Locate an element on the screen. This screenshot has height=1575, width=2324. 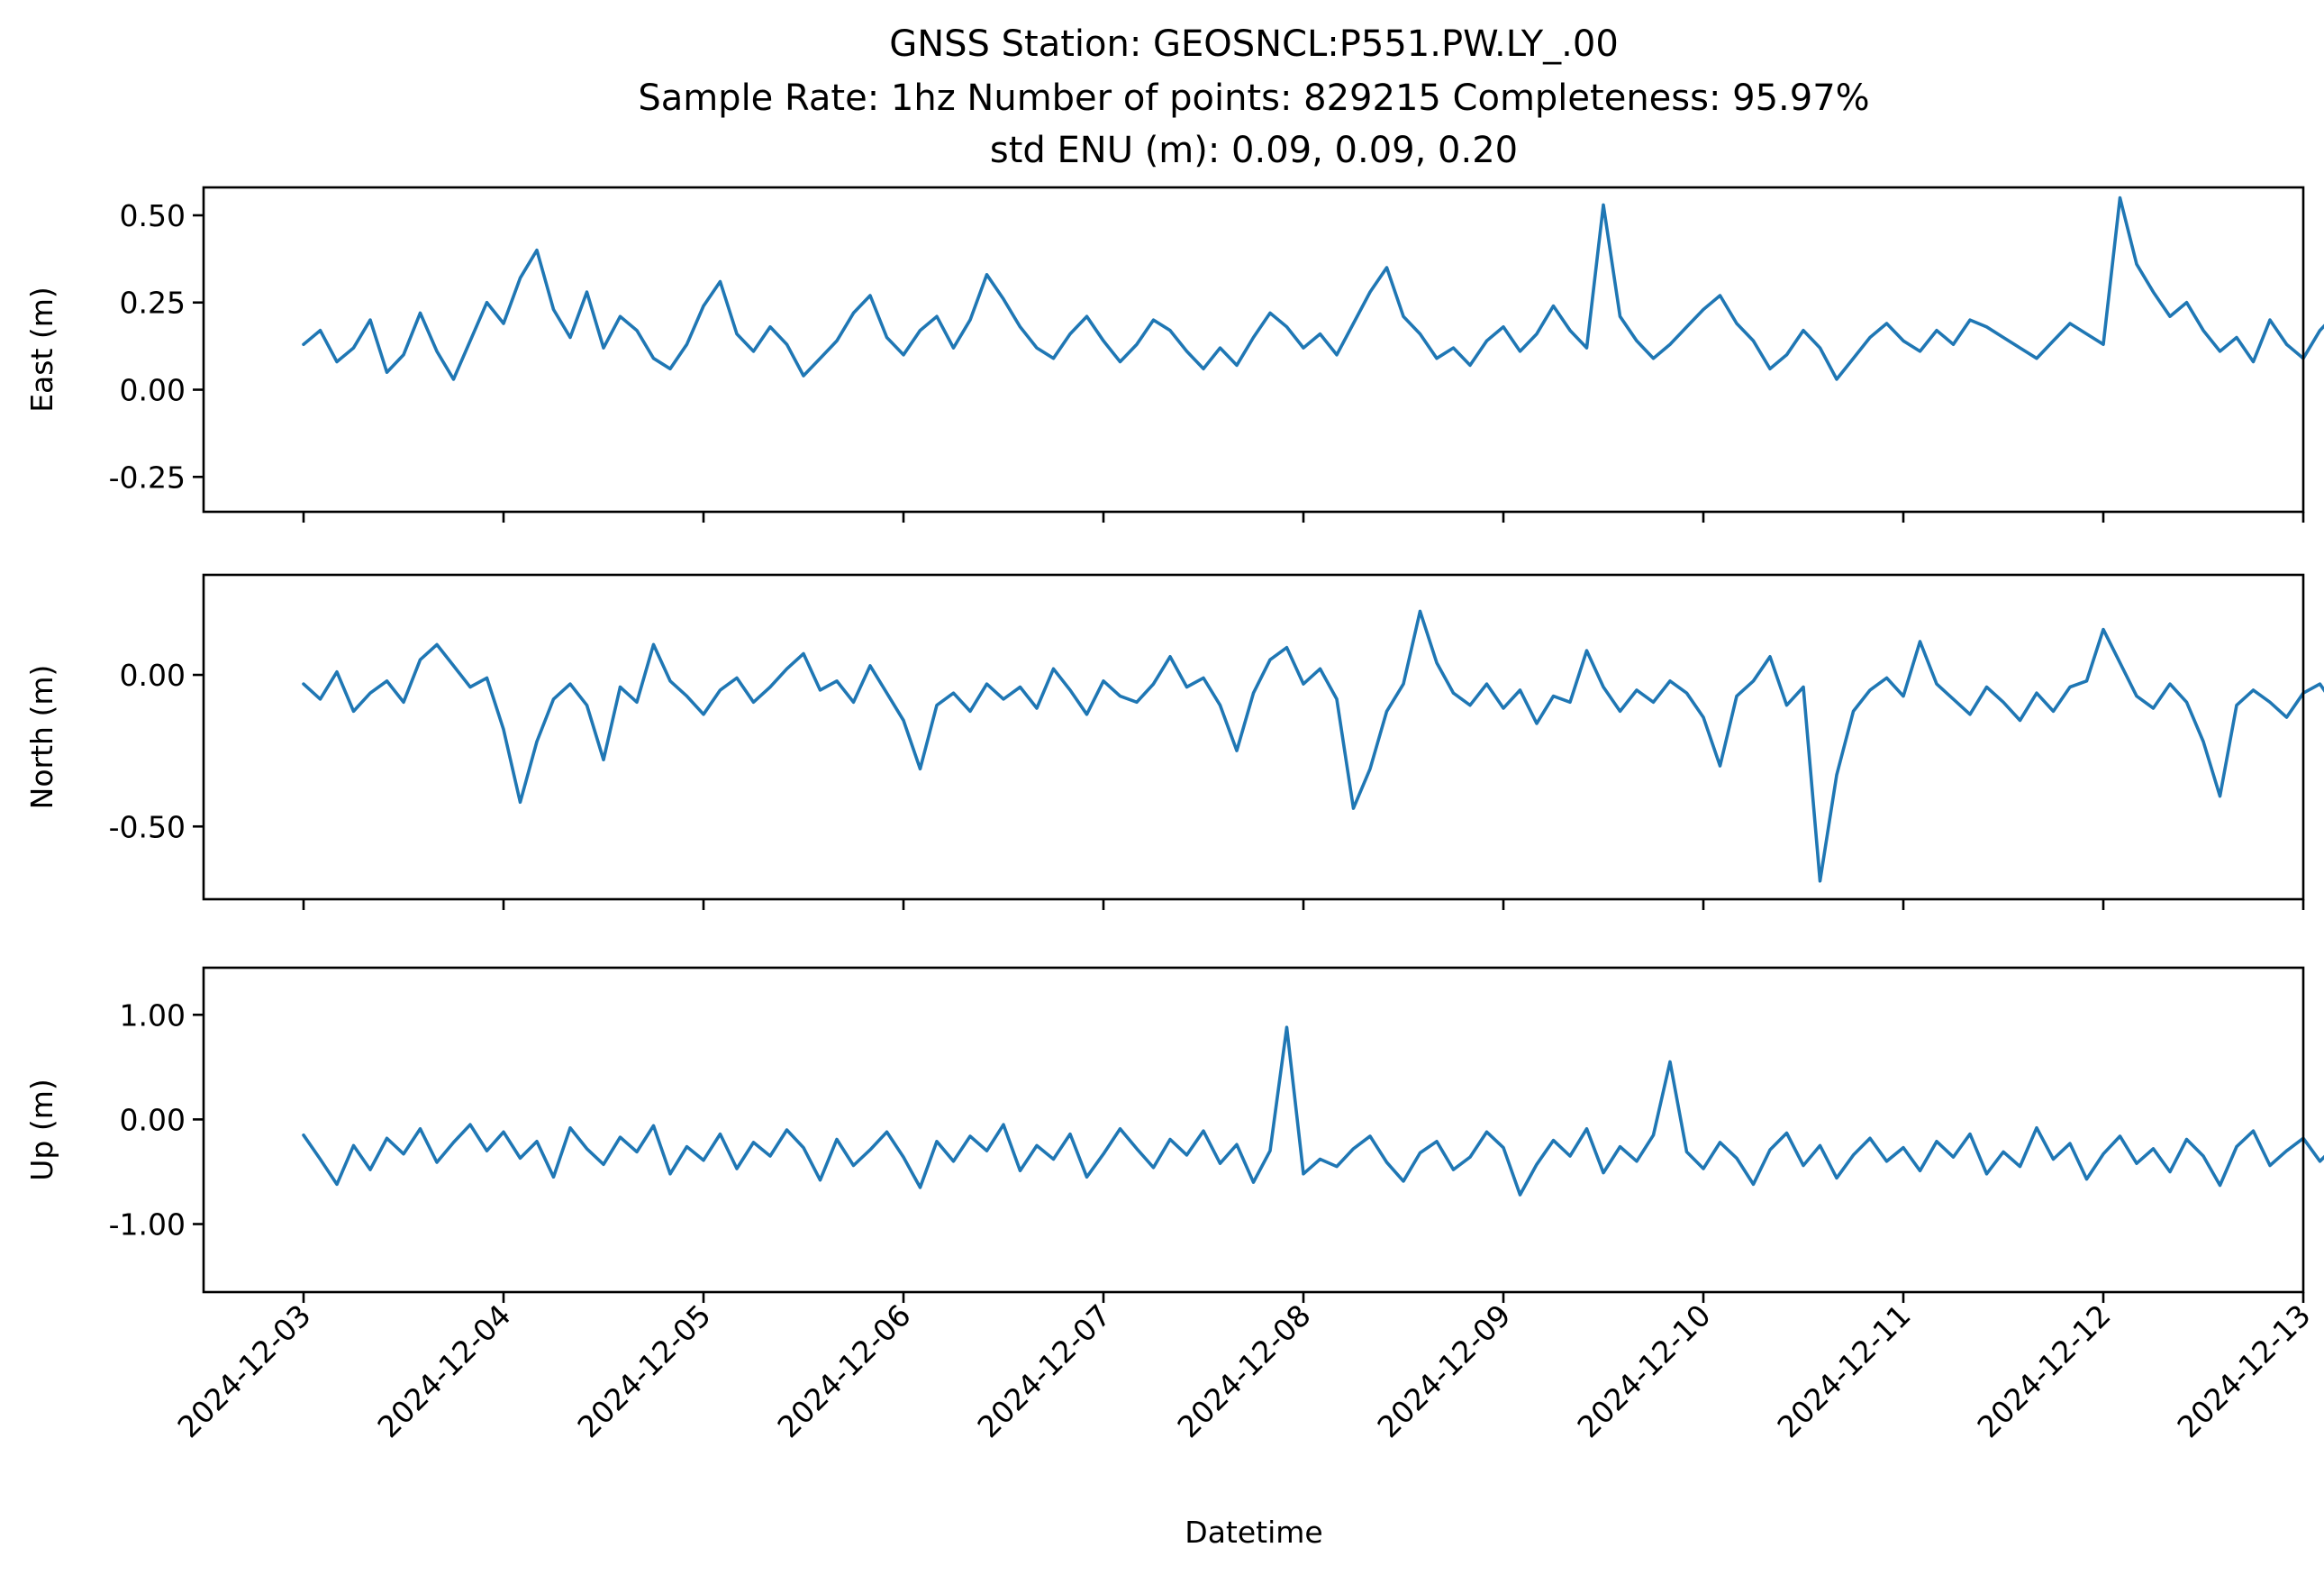
x-tick-label: 2024-12-10 is located at coordinates (1644, 1370).